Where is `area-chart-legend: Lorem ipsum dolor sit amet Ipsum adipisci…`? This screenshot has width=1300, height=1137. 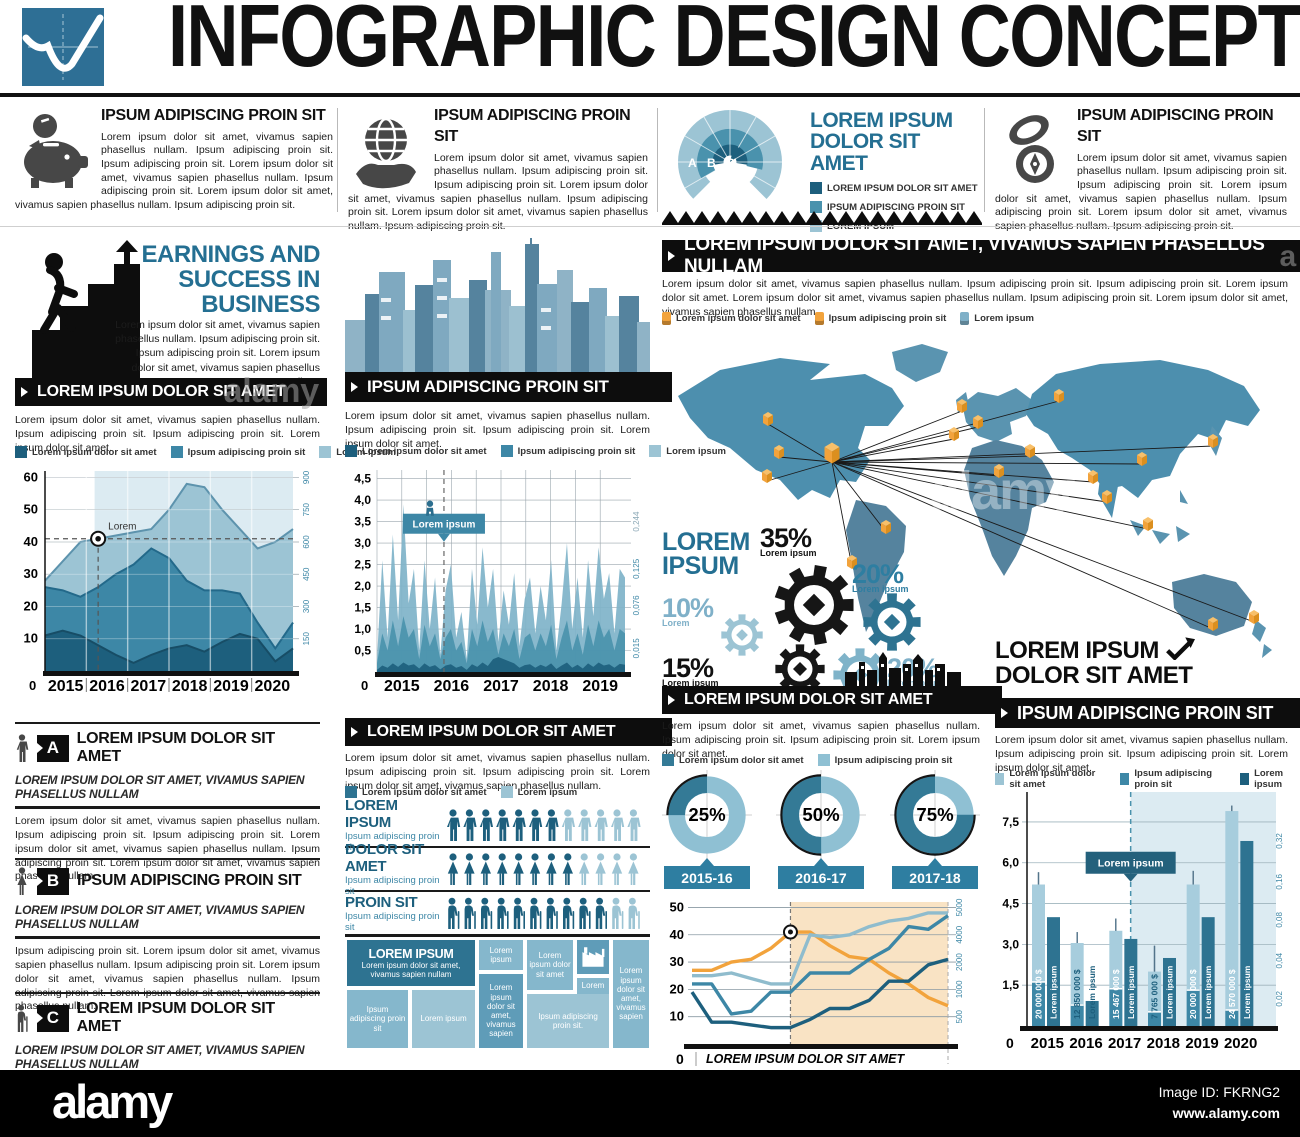
area-chart-legend: Lorem ipsum dolor sit amet Ipsum adipisci… is located at coordinates (205, 452).